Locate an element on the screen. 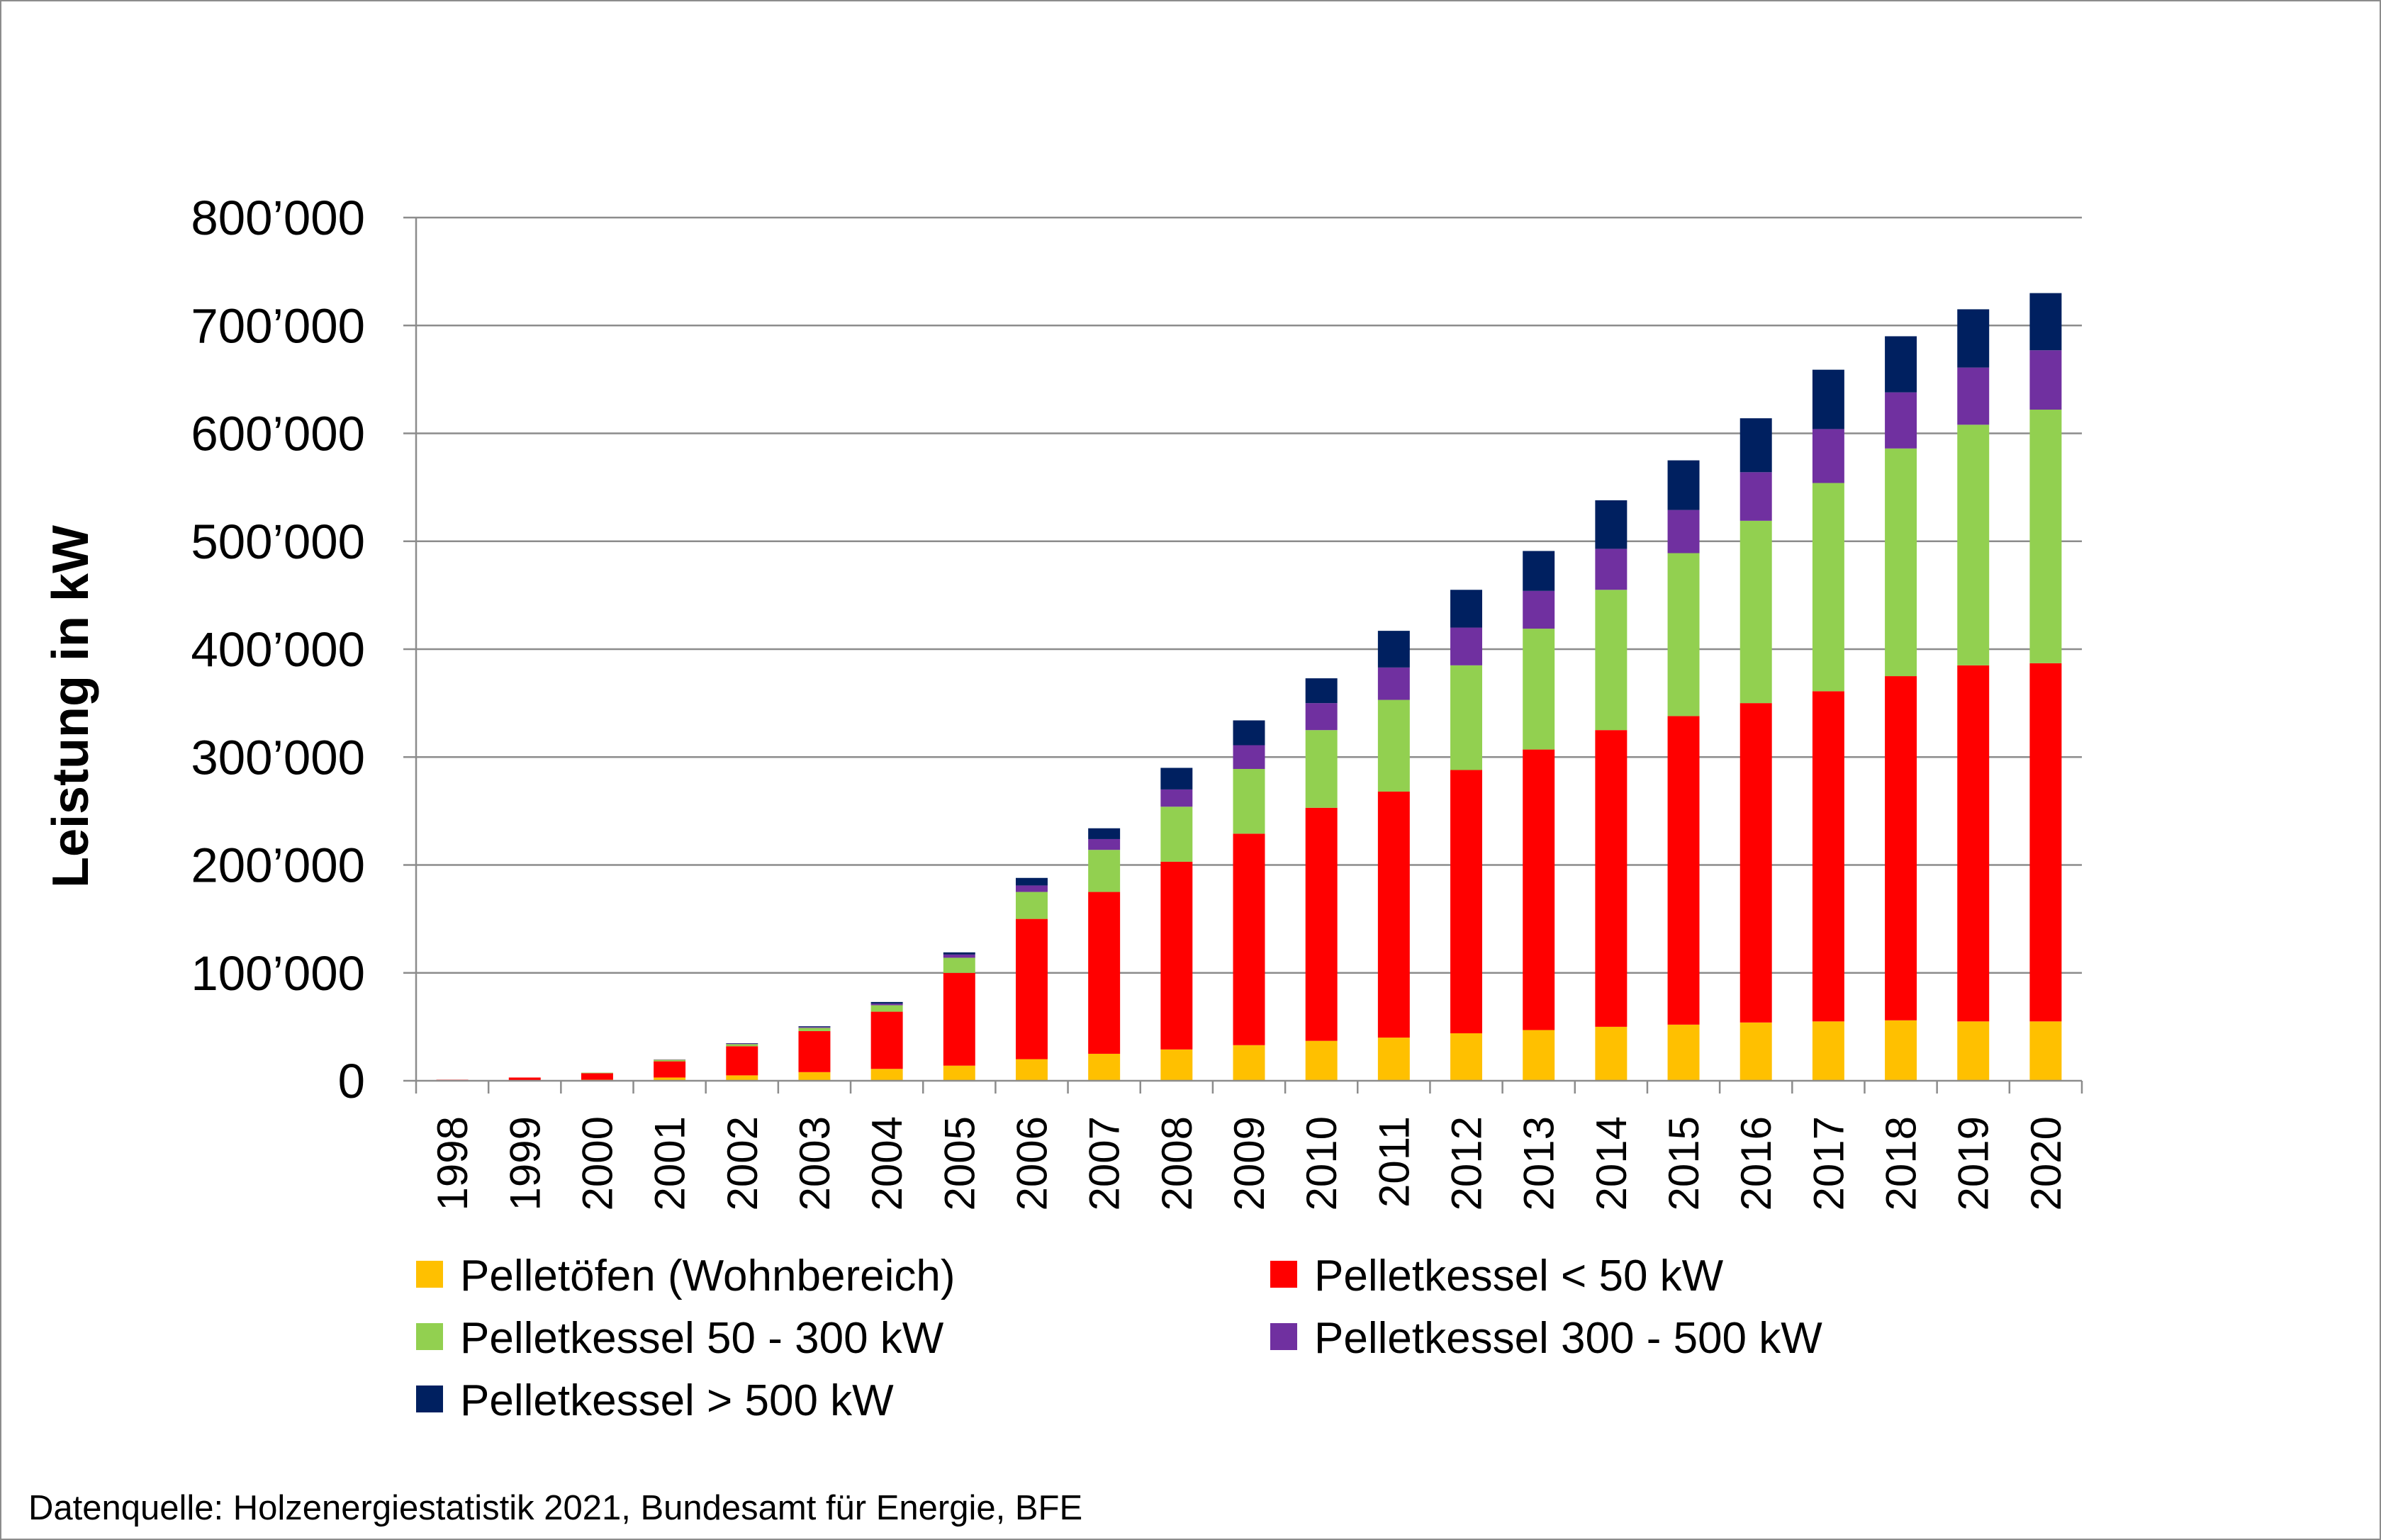 This screenshot has width=2381, height=1540. legend-label: Pelletkessel > 500 kW is located at coordinates (677, 1401).